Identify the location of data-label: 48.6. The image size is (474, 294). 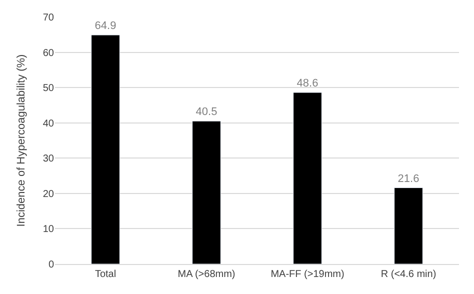
(307, 84).